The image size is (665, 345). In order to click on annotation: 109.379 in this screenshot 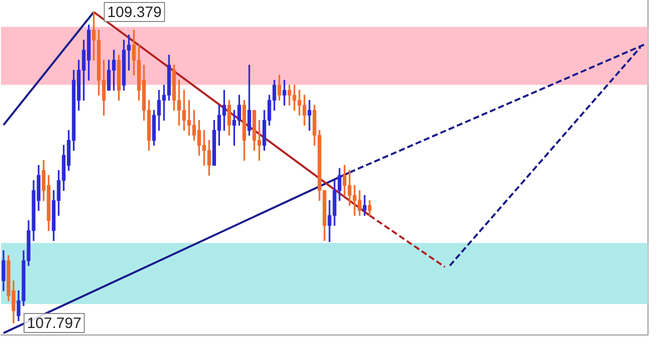, I will do `click(134, 13)`.